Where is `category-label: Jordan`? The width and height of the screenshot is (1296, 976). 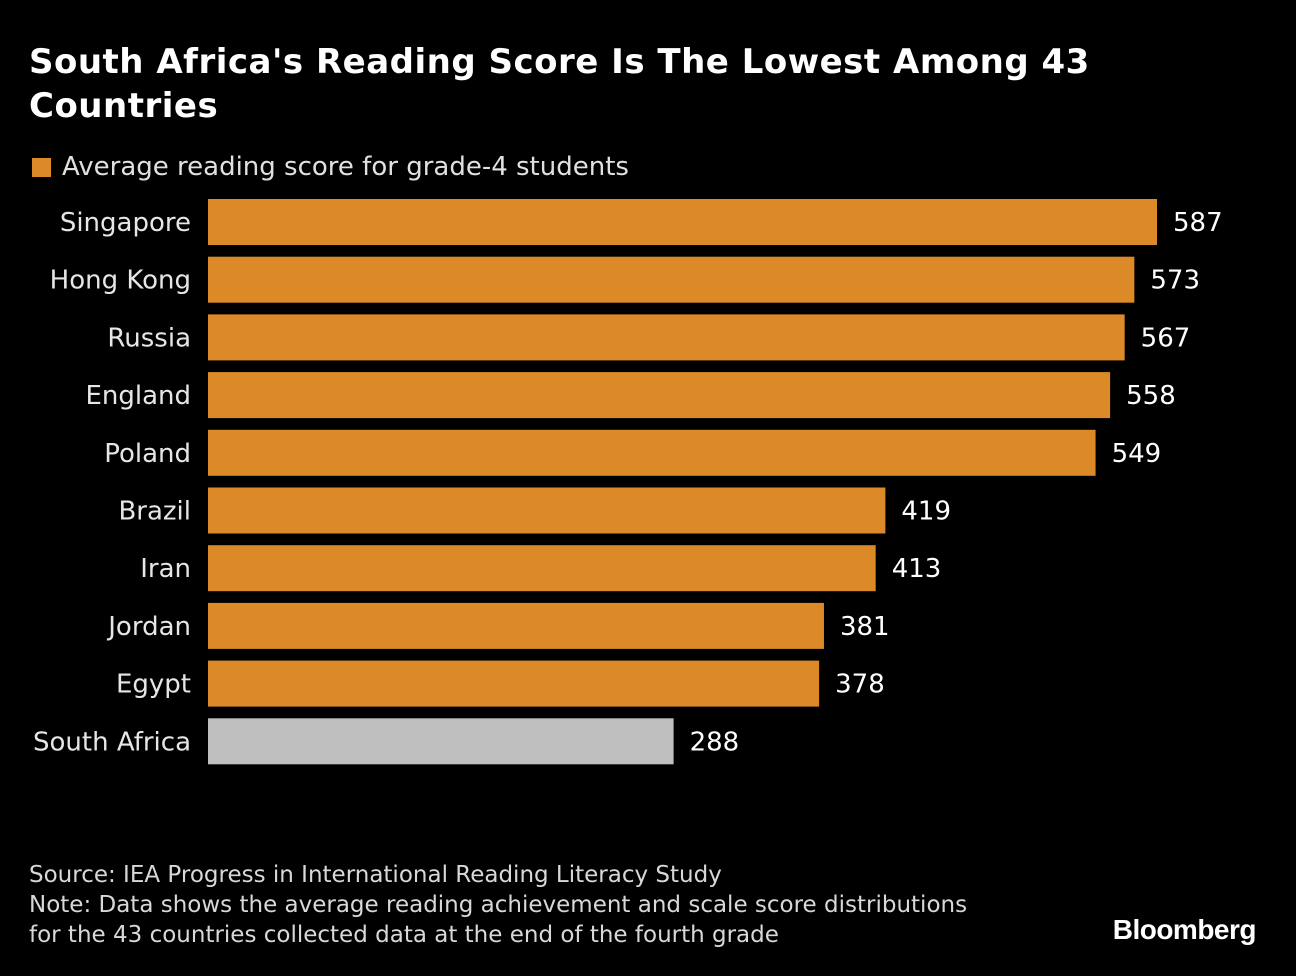 category-label: Jordan is located at coordinates (148, 627).